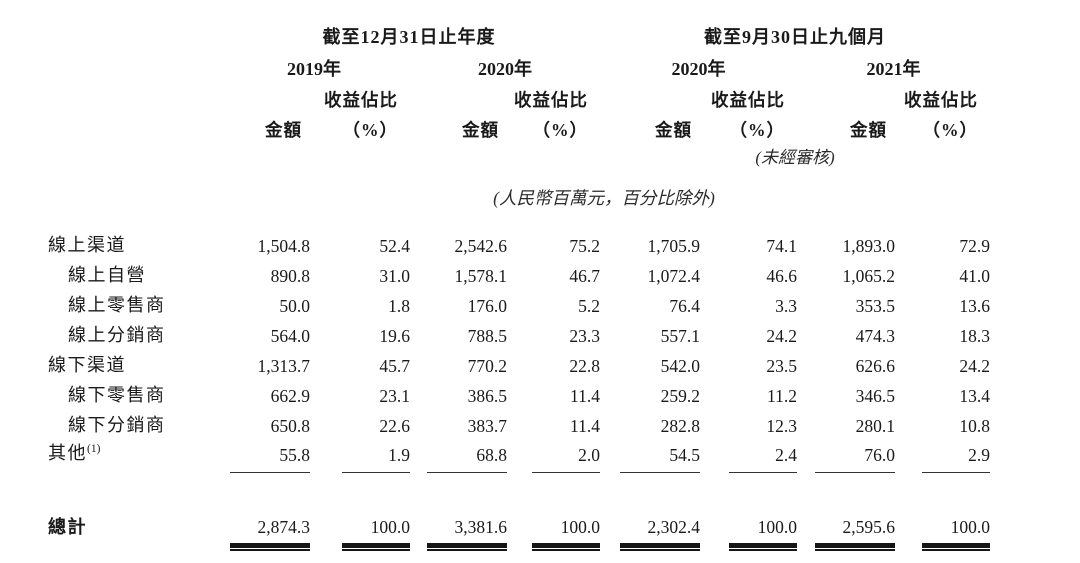 This screenshot has width=1080, height=563. What do you see at coordinates (781, 425) in the screenshot?
I see `cell-value: 12.3` at bounding box center [781, 425].